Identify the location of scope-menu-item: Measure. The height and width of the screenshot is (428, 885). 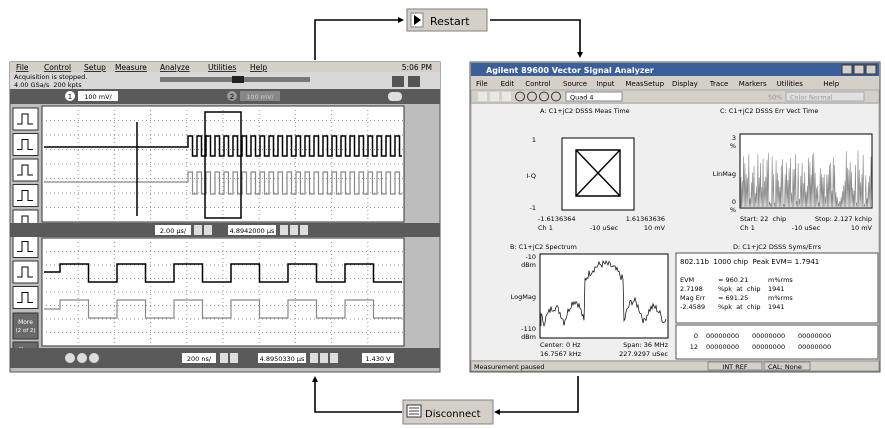
(131, 67).